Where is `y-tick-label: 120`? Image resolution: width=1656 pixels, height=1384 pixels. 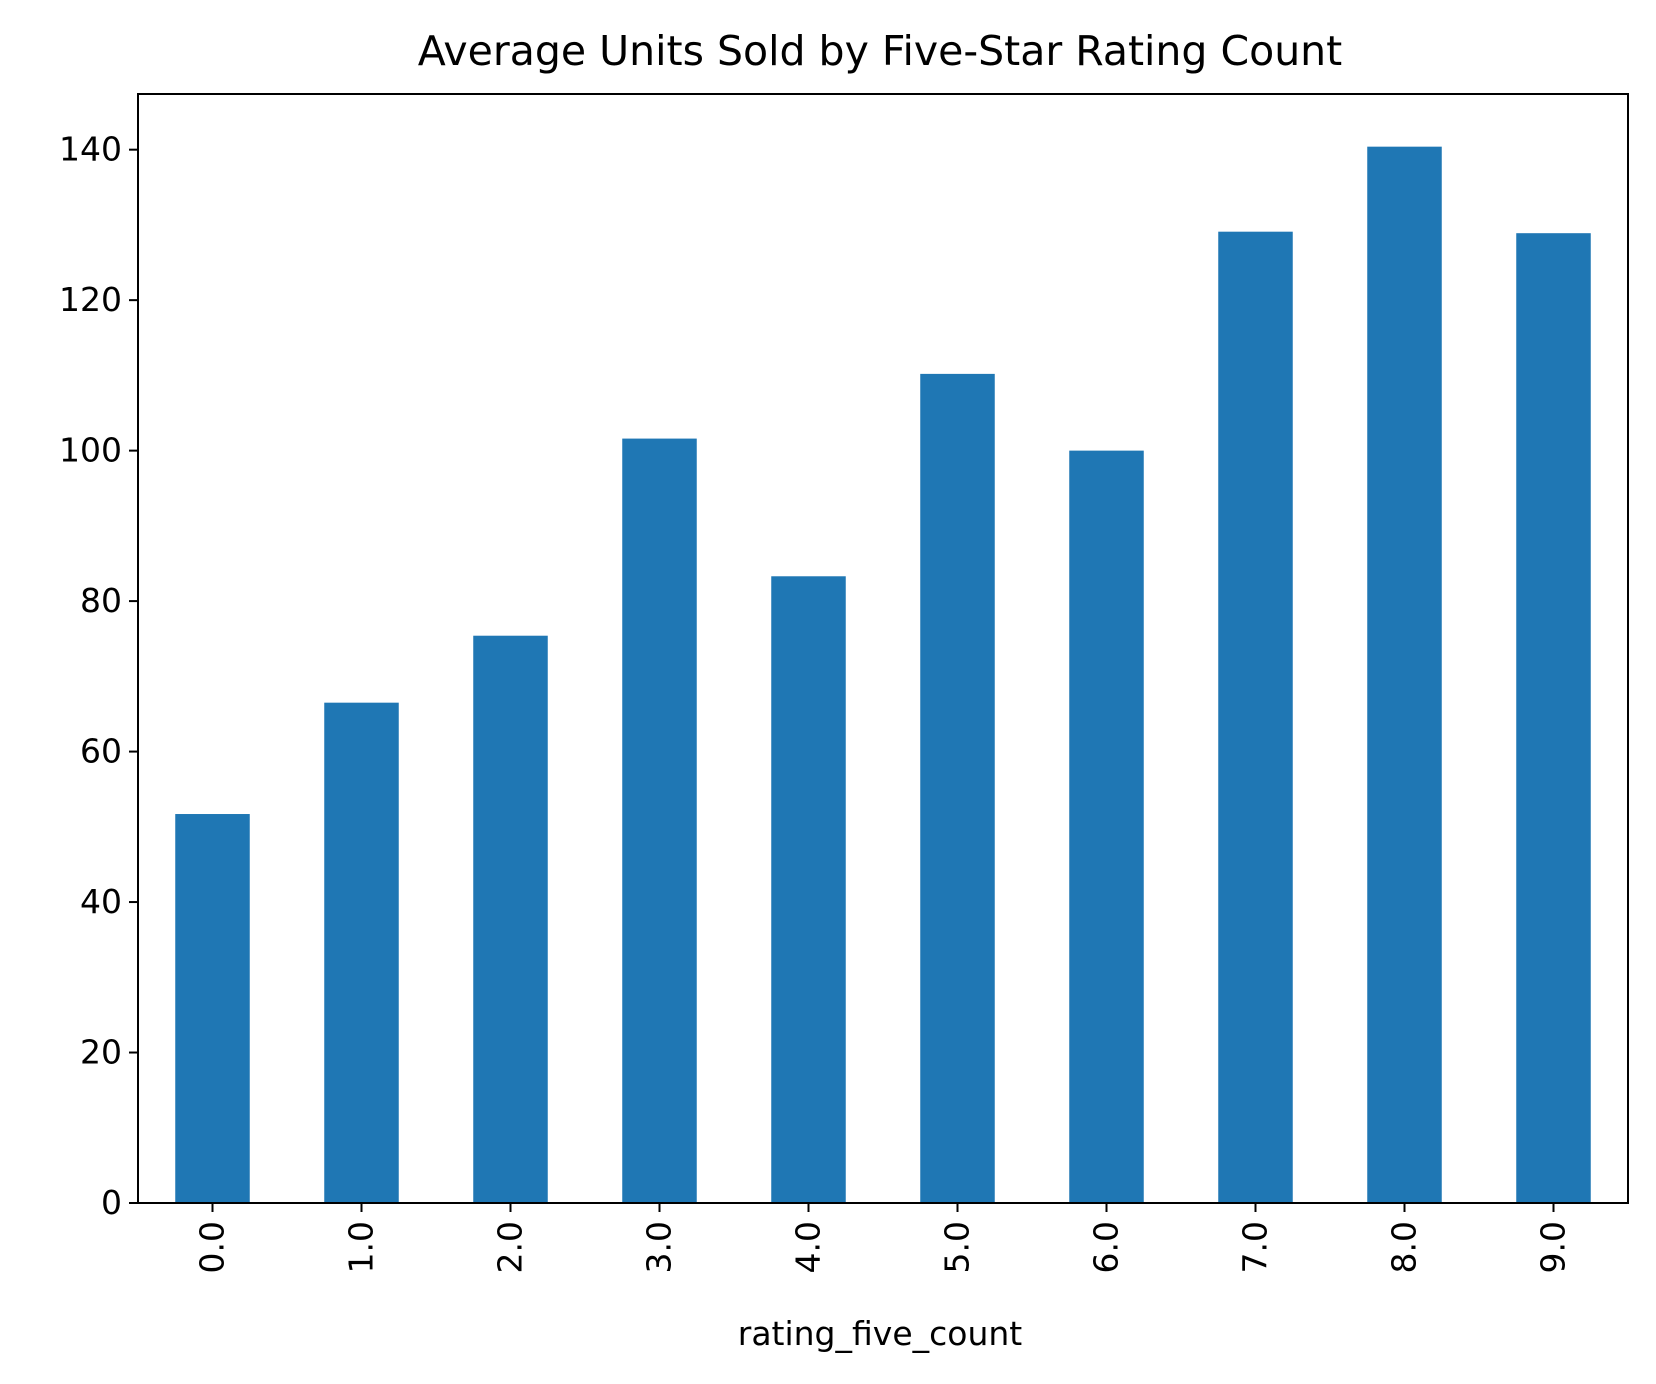
y-tick-label: 120 is located at coordinates (90, 299).